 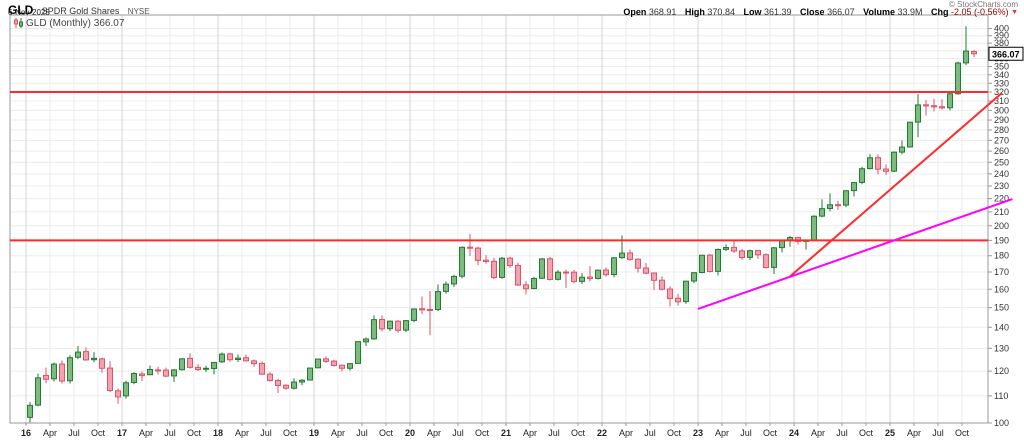 What do you see at coordinates (1014, 12) in the screenshot?
I see `chg-down-arrow-icon: ▼` at bounding box center [1014, 12].